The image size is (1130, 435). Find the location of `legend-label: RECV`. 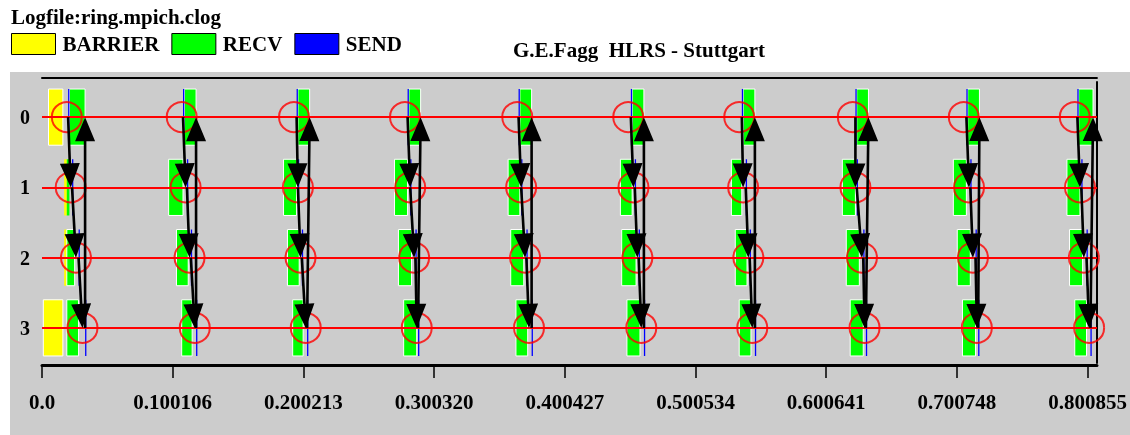

legend-label: RECV is located at coordinates (252, 44).